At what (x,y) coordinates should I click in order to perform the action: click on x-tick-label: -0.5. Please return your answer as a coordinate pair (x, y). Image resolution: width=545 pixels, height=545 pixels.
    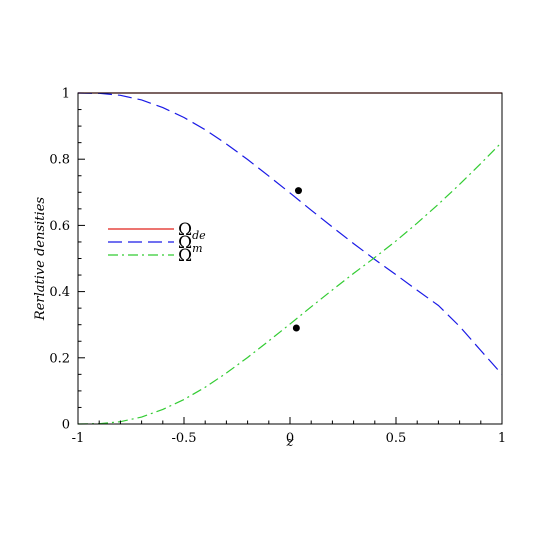
    Looking at the image, I should click on (183, 438).